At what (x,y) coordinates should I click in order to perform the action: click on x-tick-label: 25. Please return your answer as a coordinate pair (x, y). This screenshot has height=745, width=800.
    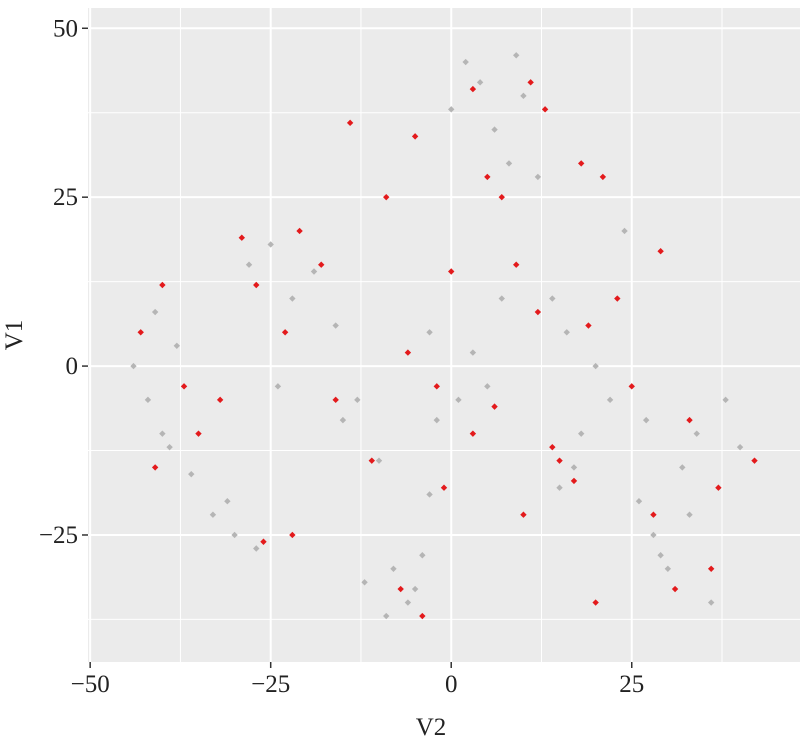
    Looking at the image, I should click on (631, 684).